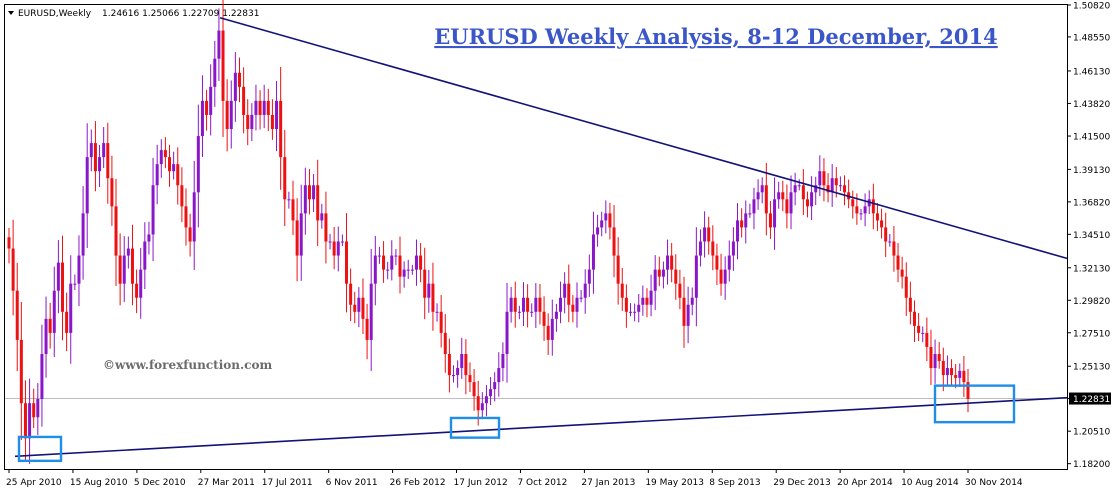 The height and width of the screenshot is (496, 1112). Describe the element at coordinates (930, 483) in the screenshot. I see `x-tick-label: 10 Aug 2014` at that location.